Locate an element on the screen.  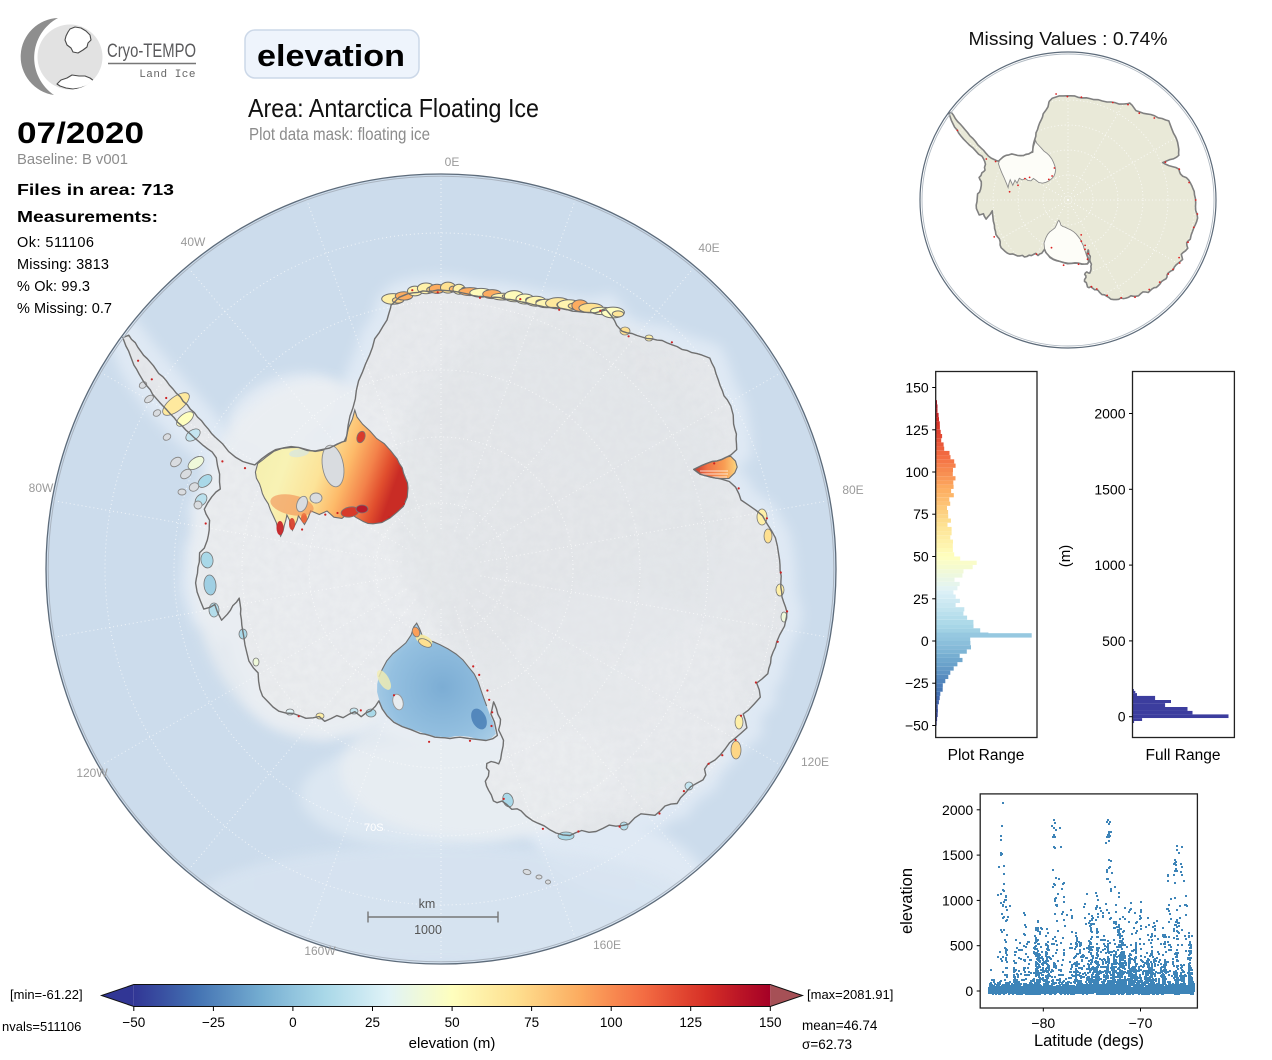
svg-text: 0E is located at coordinates (452, 162).